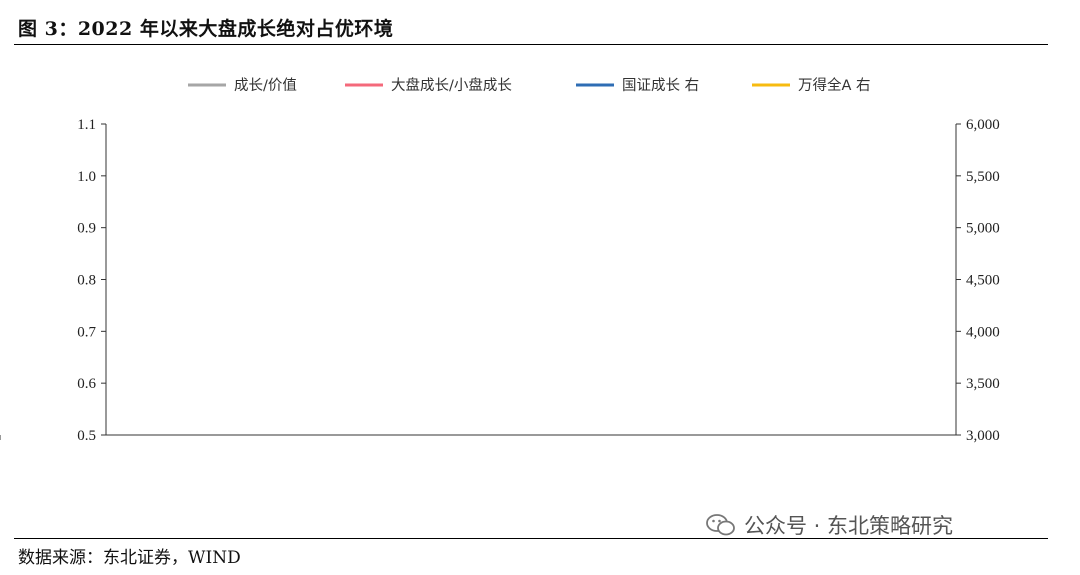 This screenshot has height=575, width=1080. I want to click on left-axis-tick-label: 0.8, so click(86, 281).